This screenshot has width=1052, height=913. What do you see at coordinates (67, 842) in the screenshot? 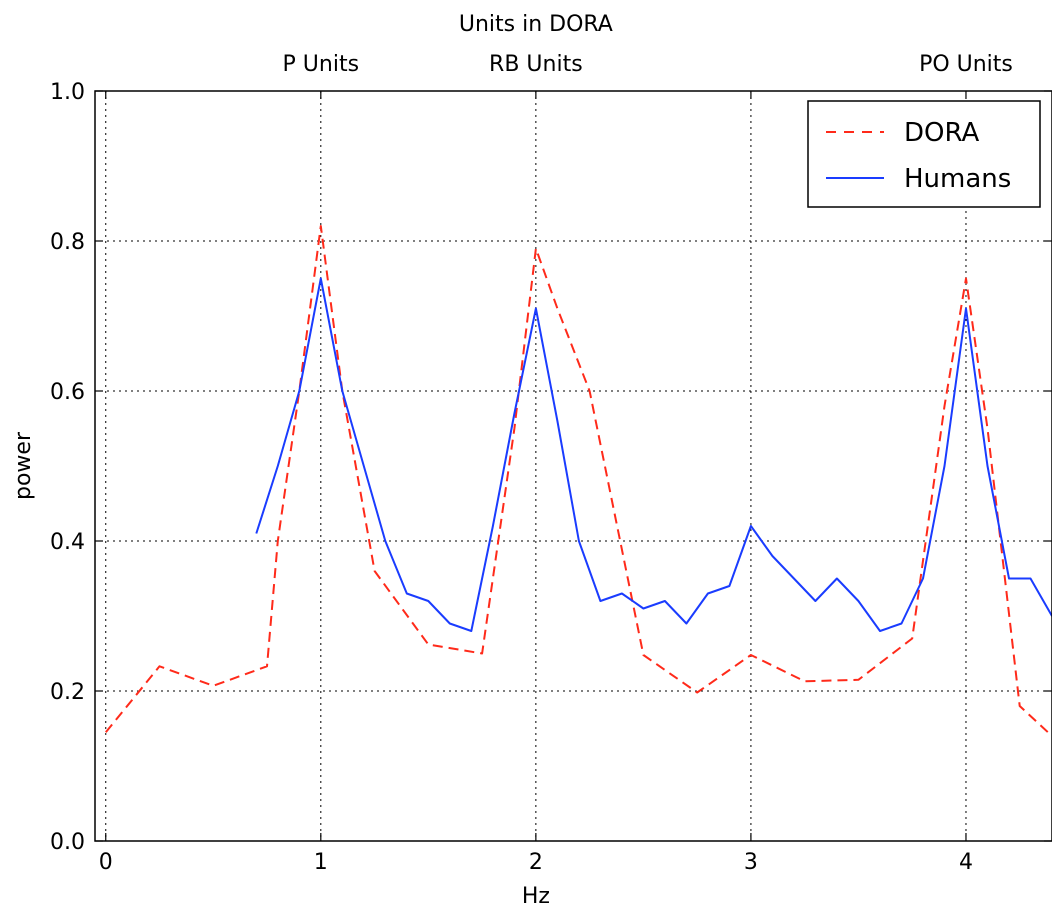
I see `y-tick-label-0: 0.0` at bounding box center [67, 842].